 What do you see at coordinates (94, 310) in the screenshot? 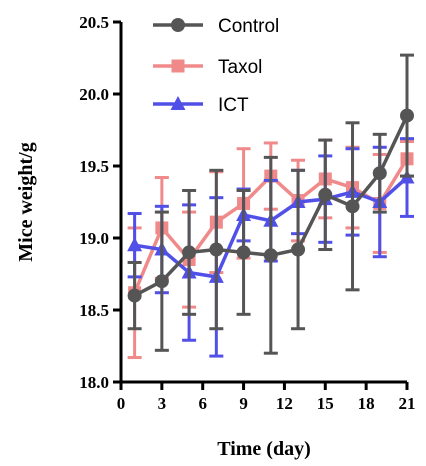
I see `y-tick-label: 18.5` at bounding box center [94, 310].